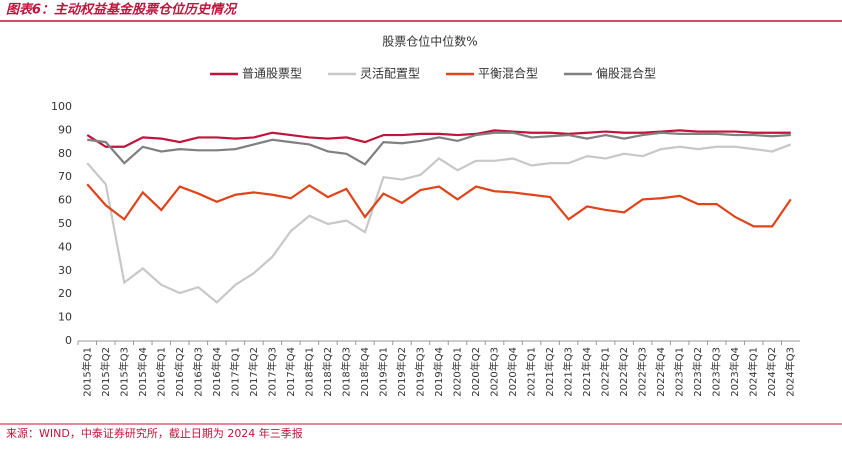  What do you see at coordinates (642, 372) in the screenshot?
I see `x-tick-label: 2022年Q3` at bounding box center [642, 372].